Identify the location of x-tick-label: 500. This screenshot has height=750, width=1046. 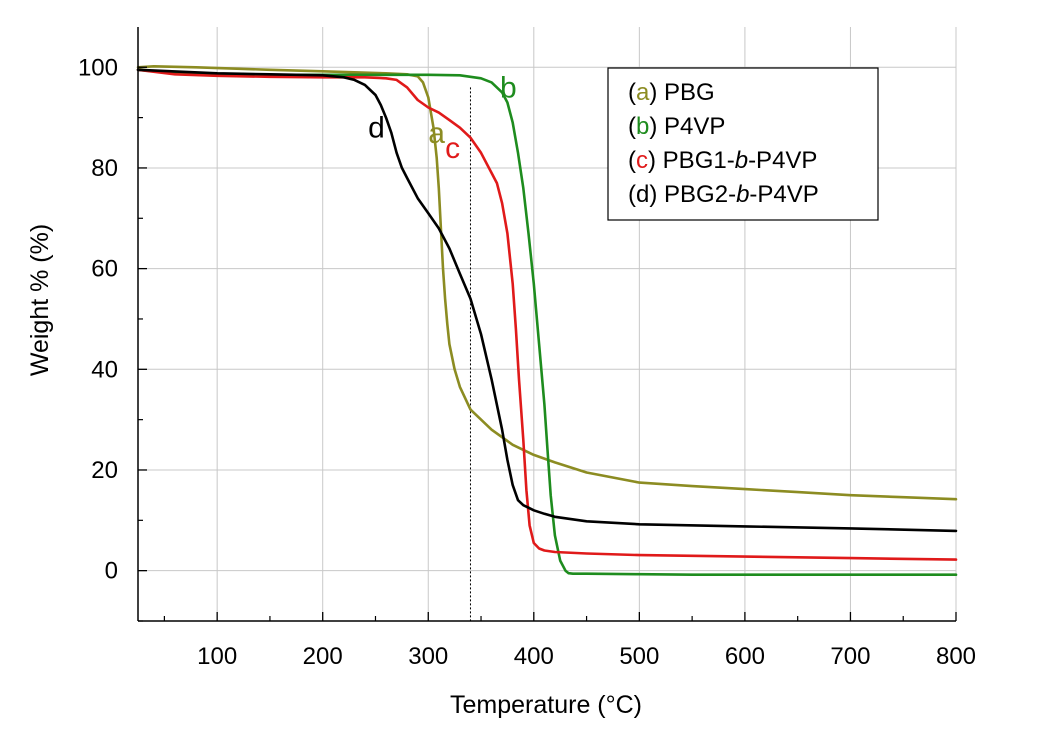
(639, 656).